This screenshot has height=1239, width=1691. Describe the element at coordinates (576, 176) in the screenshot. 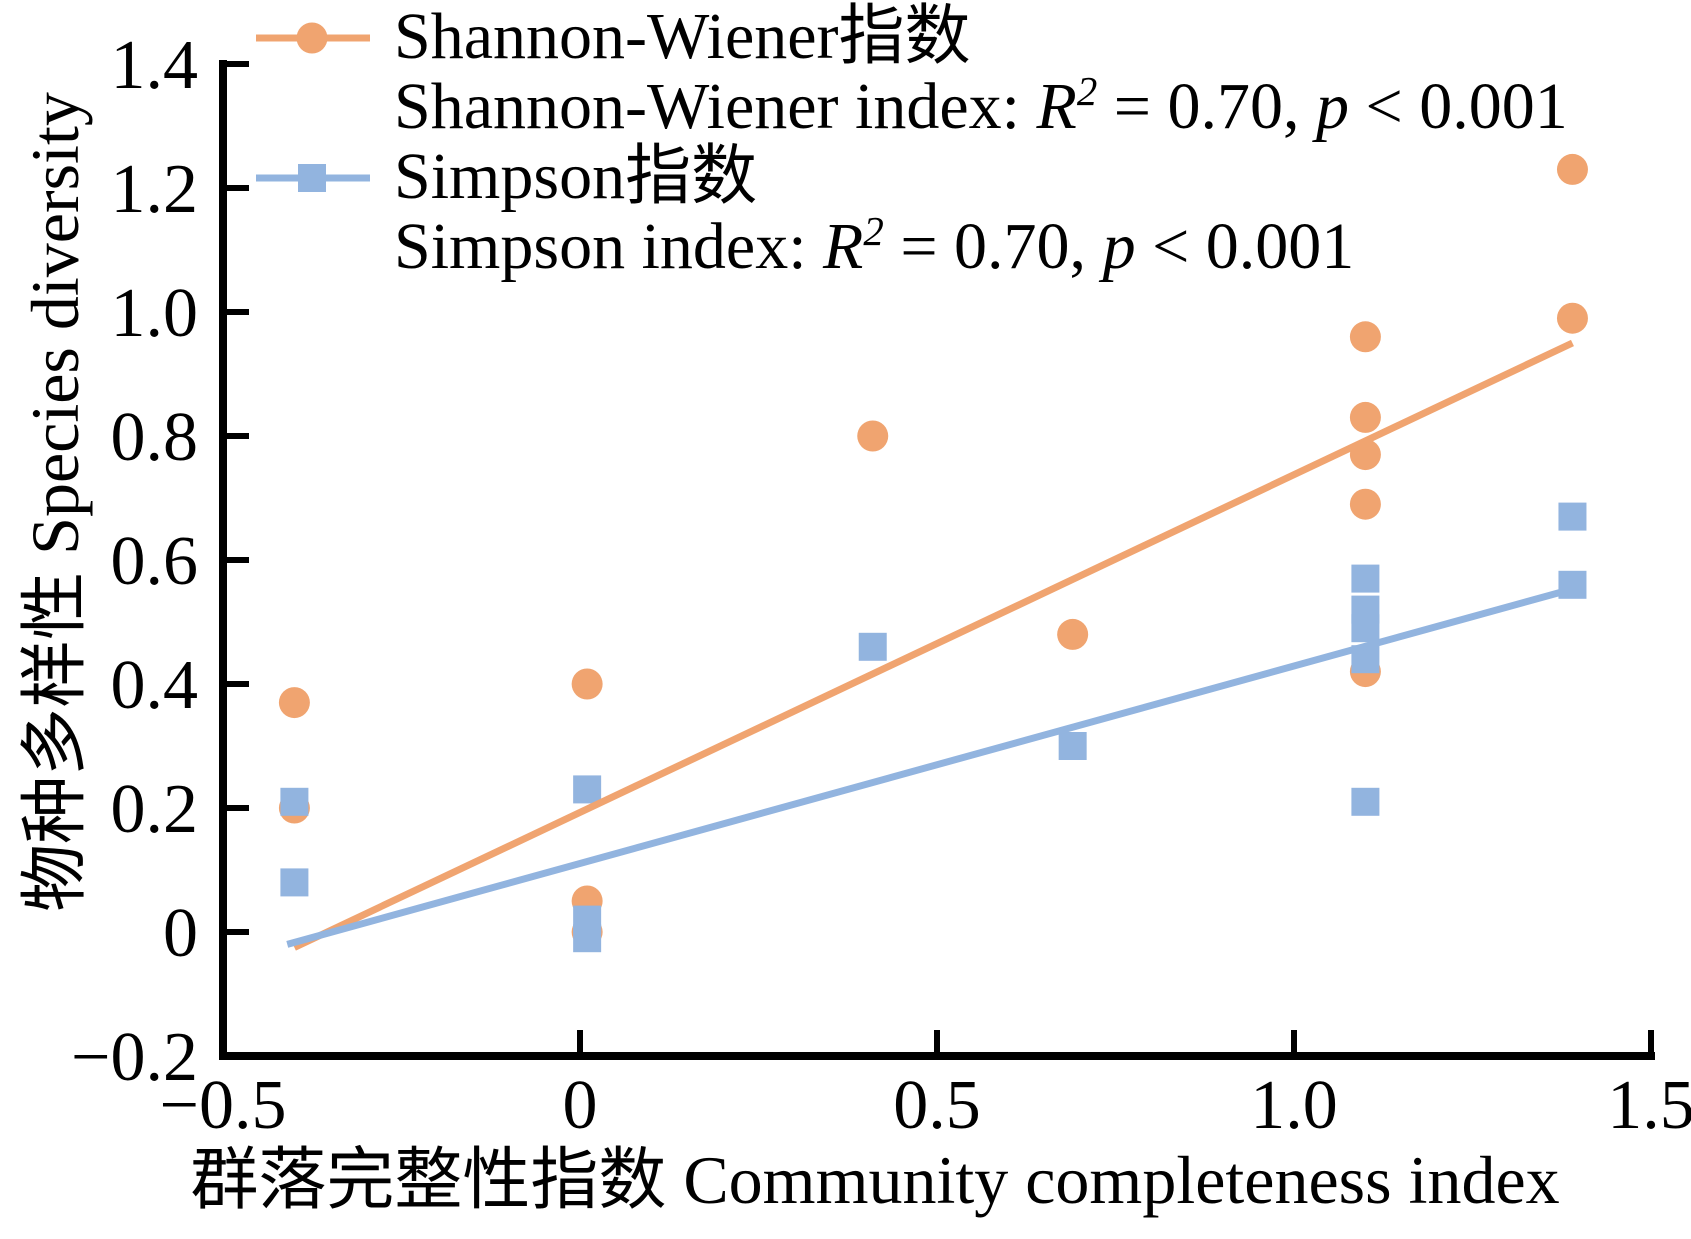

I see `legend-title: Simpson指数` at that location.